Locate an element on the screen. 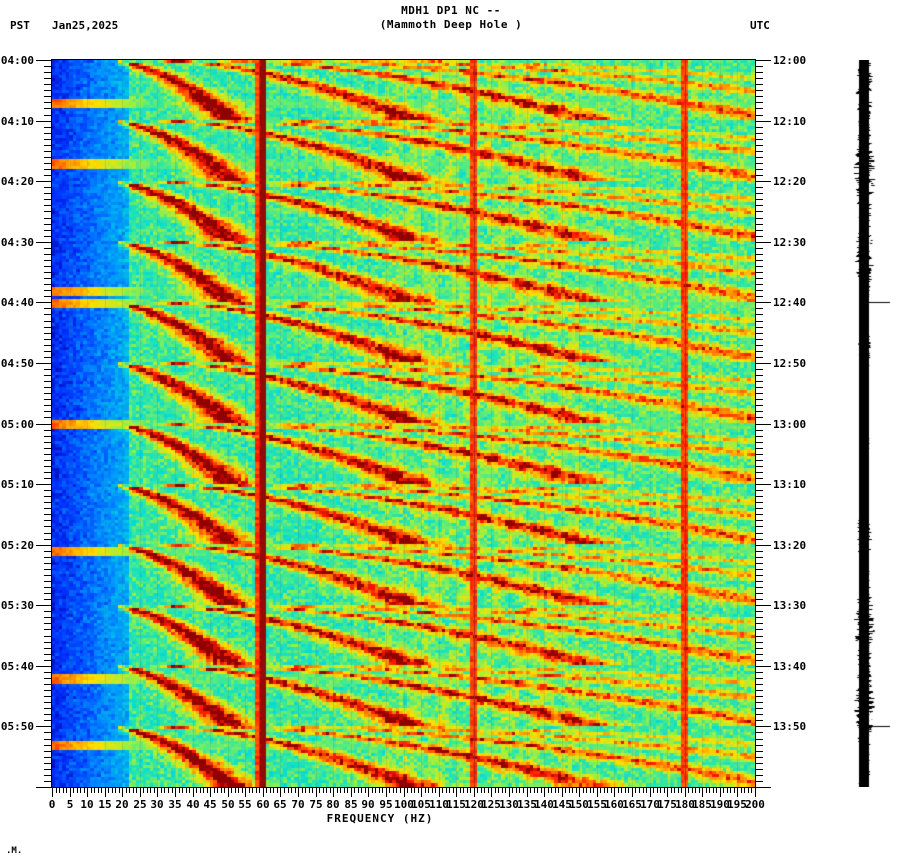 This screenshot has width=902, height=864. axis-tick-label: 05:50 is located at coordinates (17, 726).